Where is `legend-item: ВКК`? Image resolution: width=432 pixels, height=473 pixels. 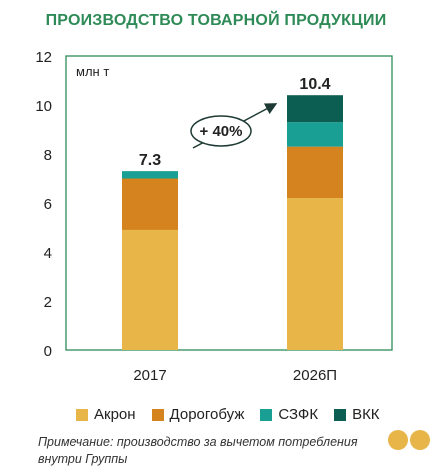 legend-item: ВКК is located at coordinates (357, 414).